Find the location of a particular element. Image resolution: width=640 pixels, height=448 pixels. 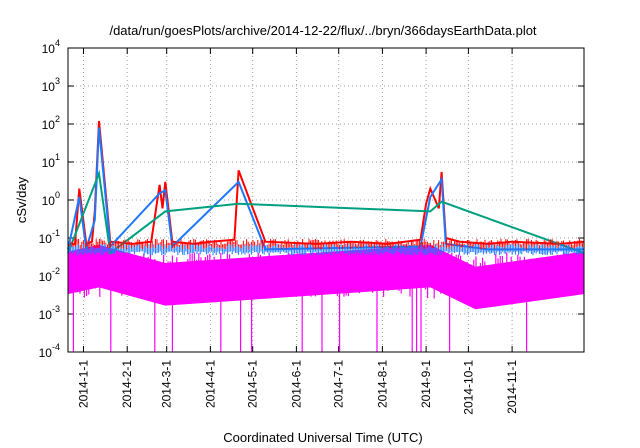

x-tick-label: 2014-3-1 is located at coordinates (167, 384).